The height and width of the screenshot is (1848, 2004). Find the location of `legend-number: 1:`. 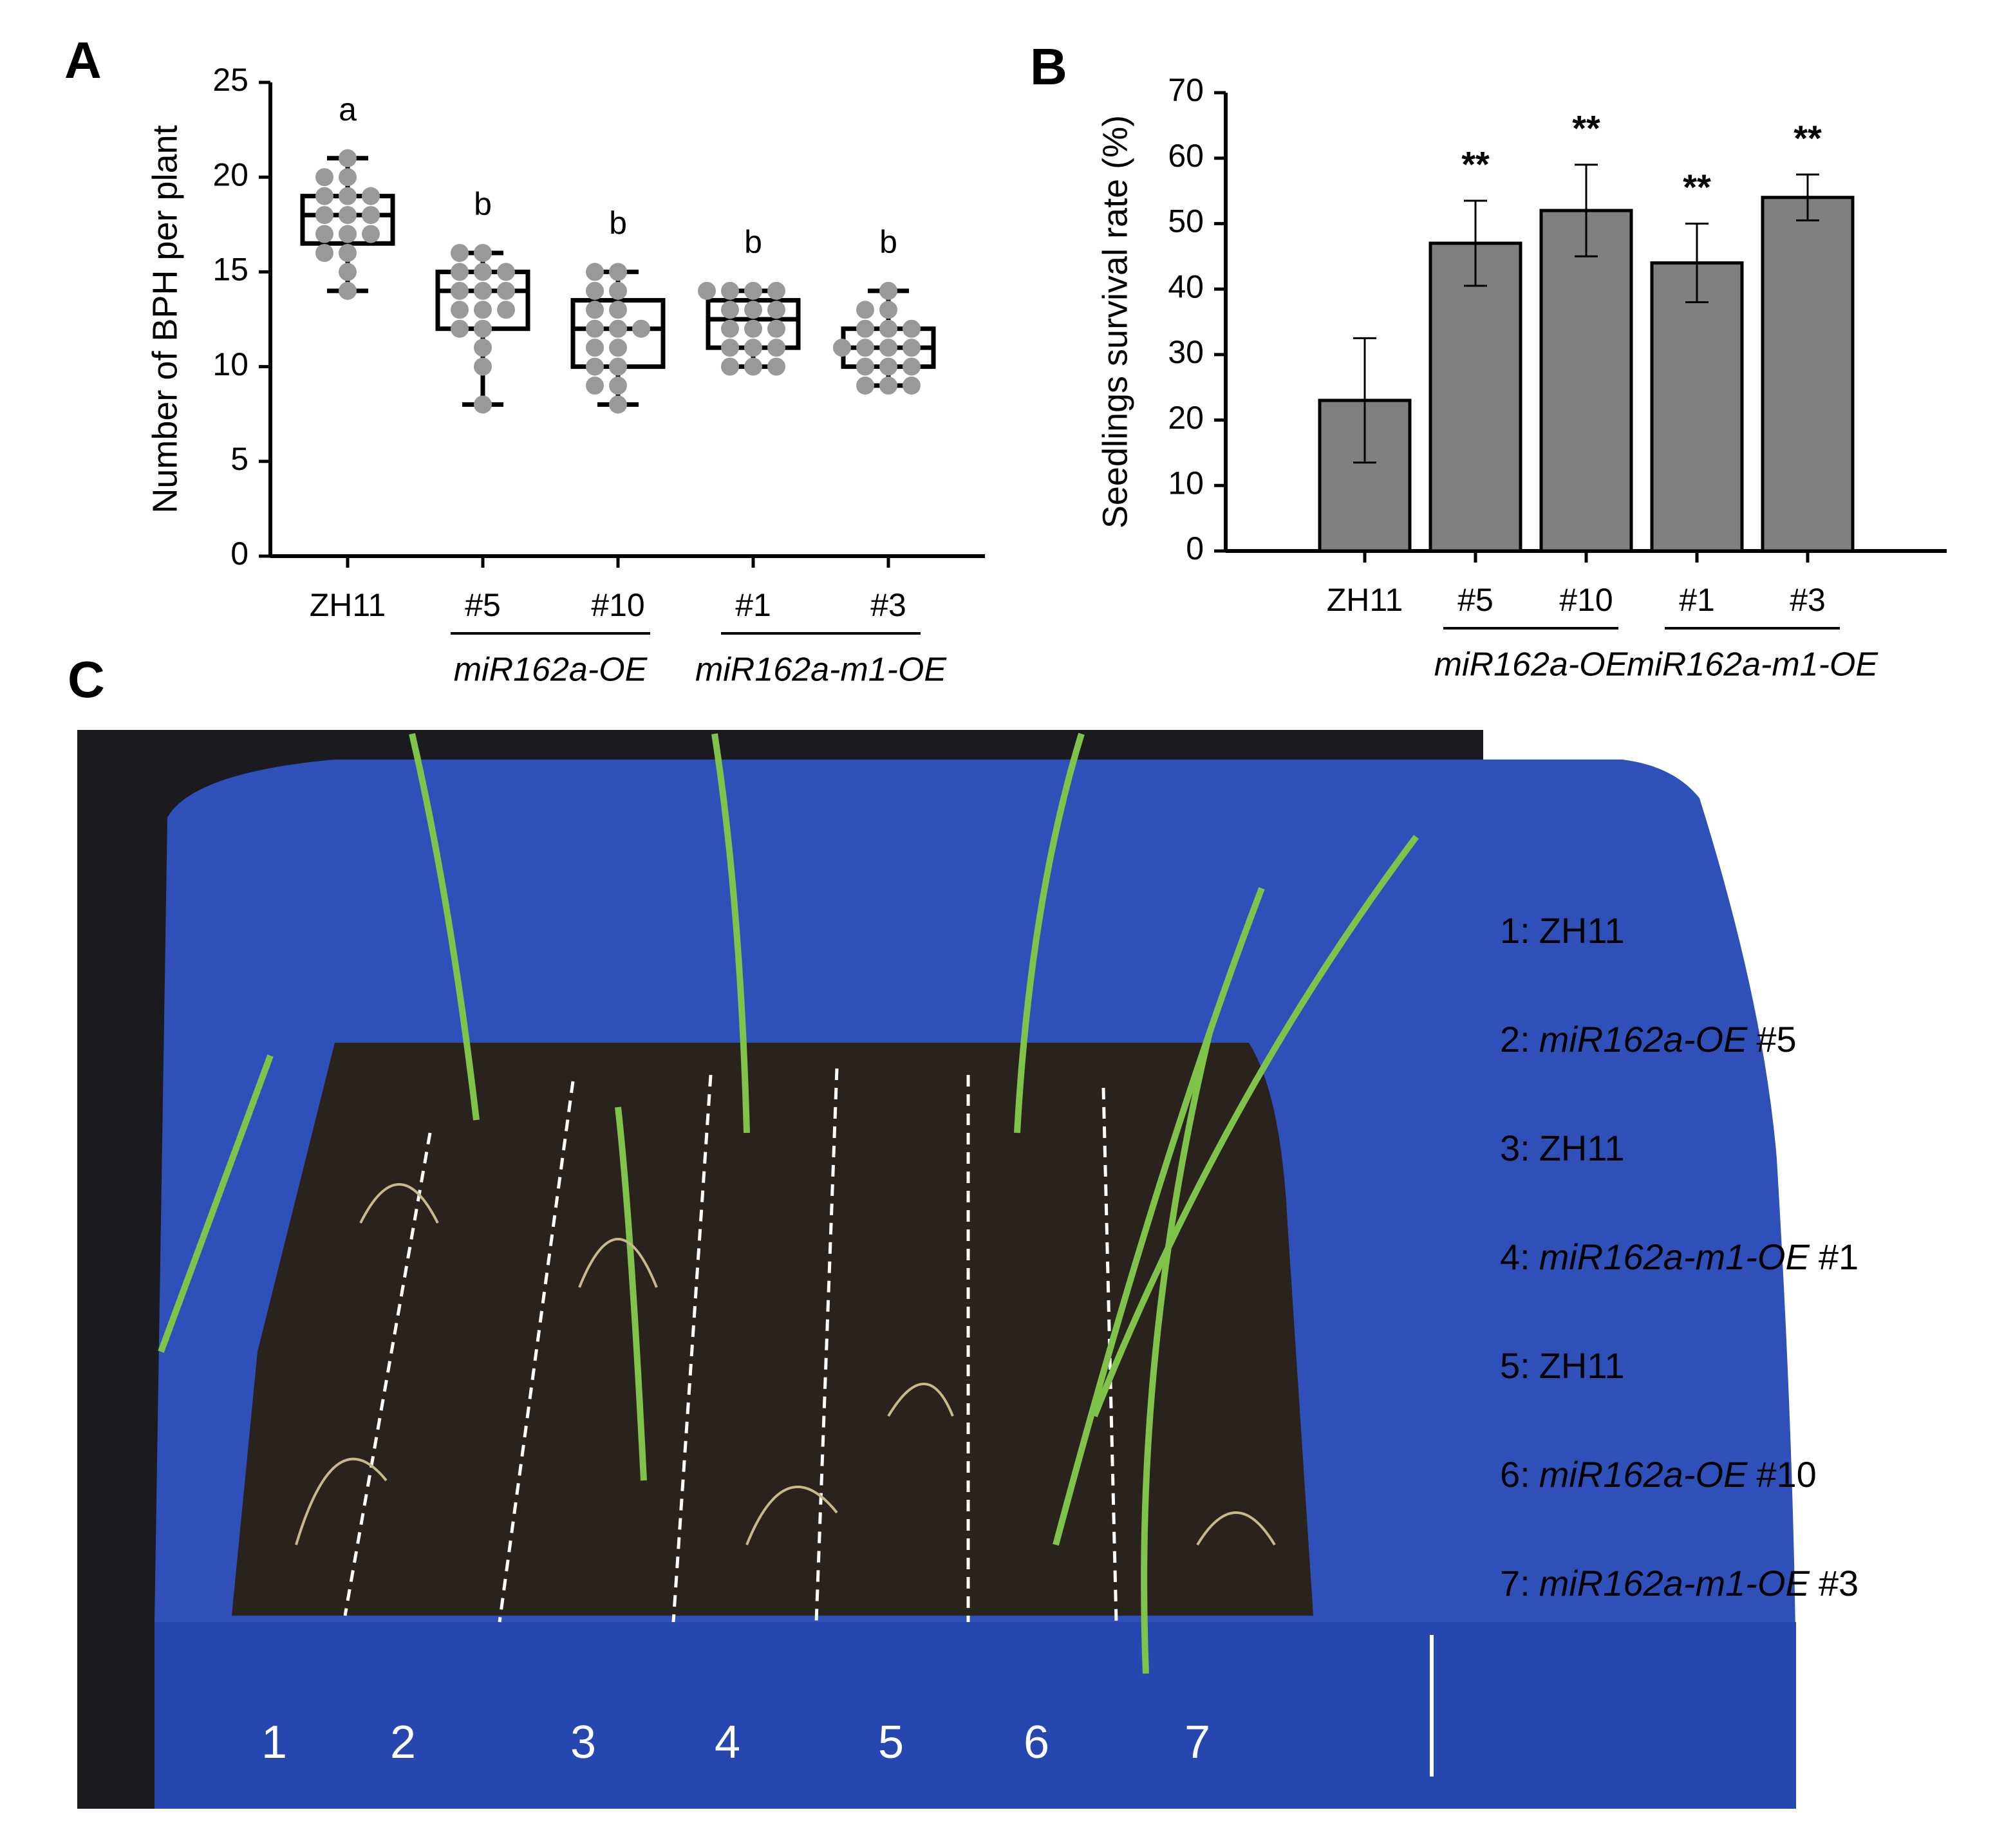

legend-number: 1: is located at coordinates (1515, 930).